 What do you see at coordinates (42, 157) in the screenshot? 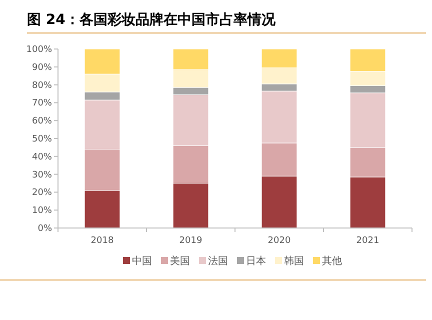
I see `y-tick-label: 40%` at bounding box center [42, 157].